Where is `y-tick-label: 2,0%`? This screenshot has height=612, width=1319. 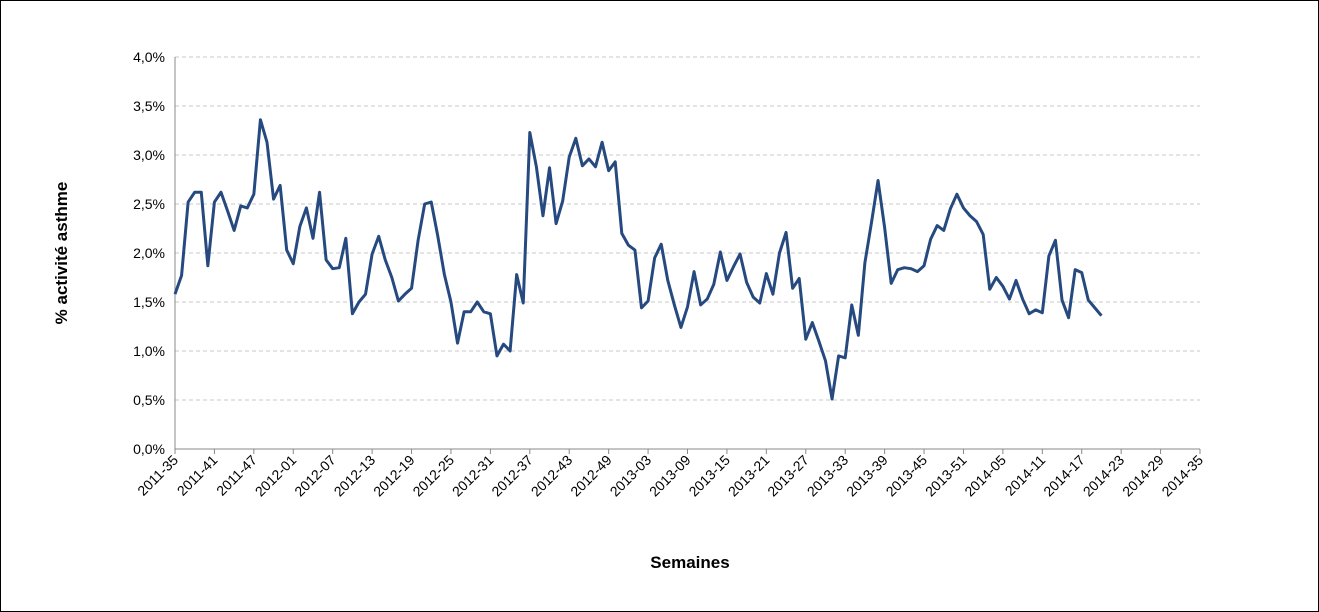 y-tick-label: 2,0% is located at coordinates (149, 253).